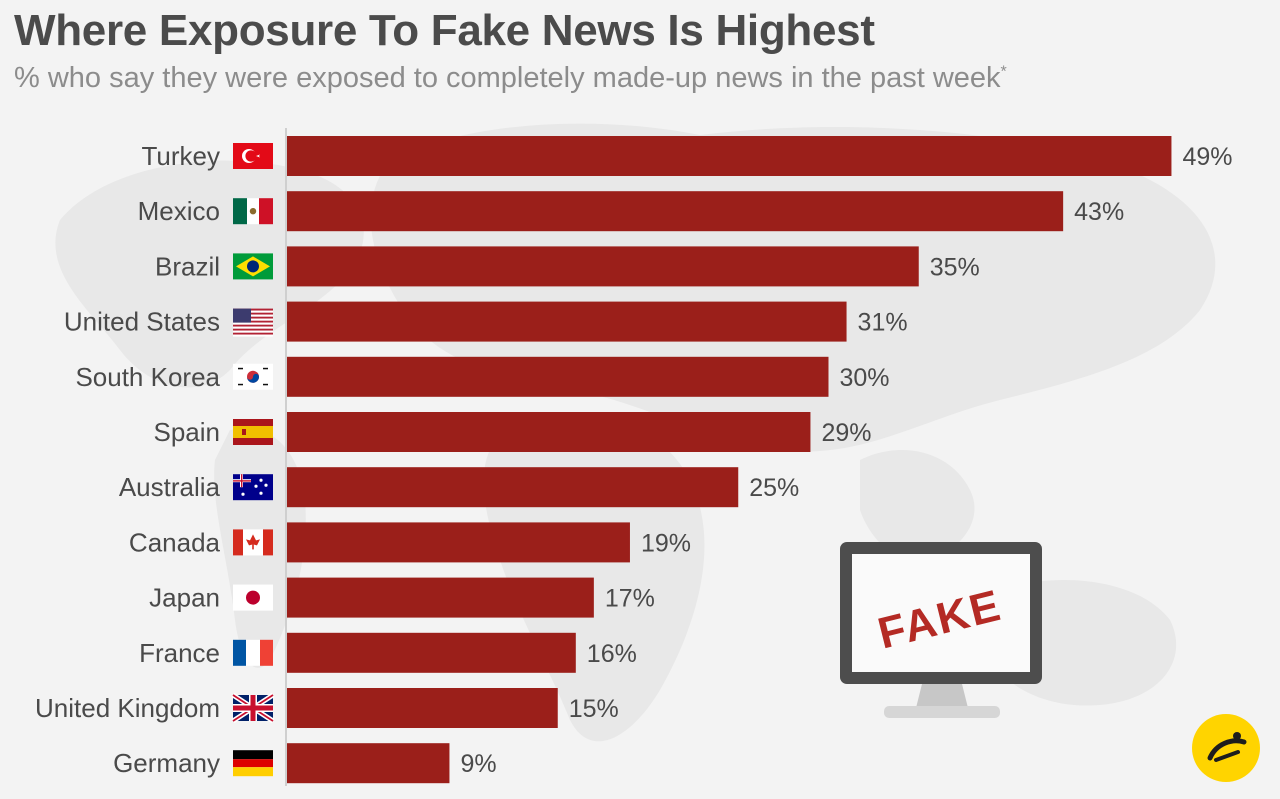  What do you see at coordinates (558, 376) in the screenshot?
I see `bar-south-korea` at bounding box center [558, 376].